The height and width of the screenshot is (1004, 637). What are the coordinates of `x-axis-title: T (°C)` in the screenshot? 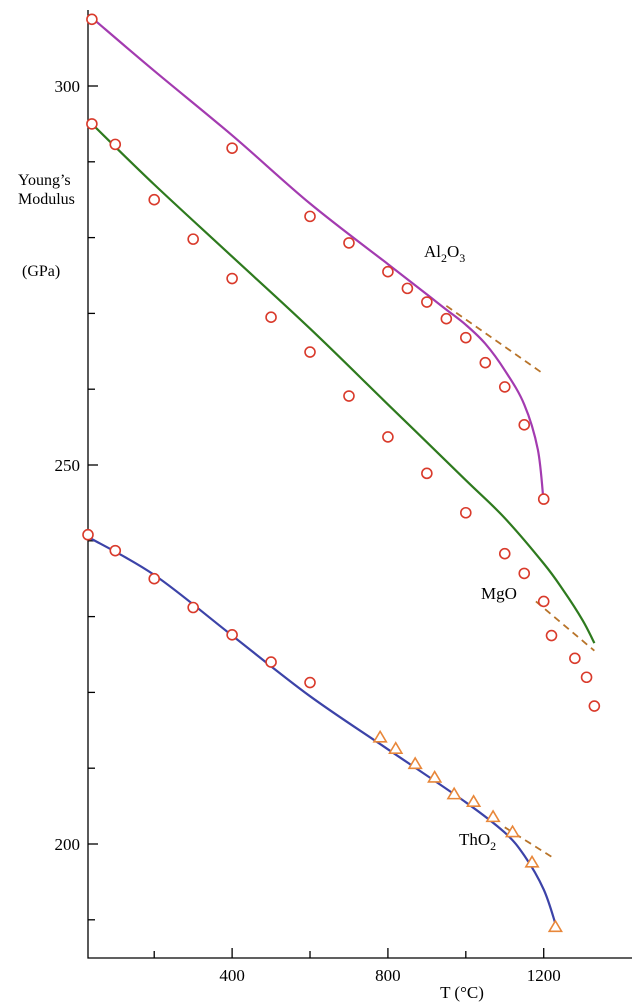 It's located at (462, 992).